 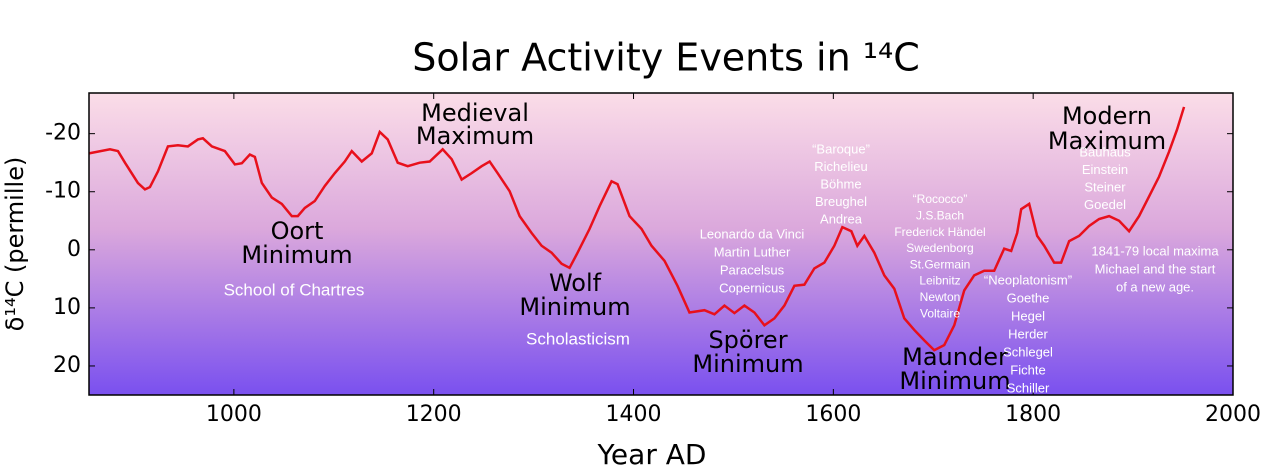 What do you see at coordinates (294, 289) in the screenshot?
I see `note-label: School of Chartres` at bounding box center [294, 289].